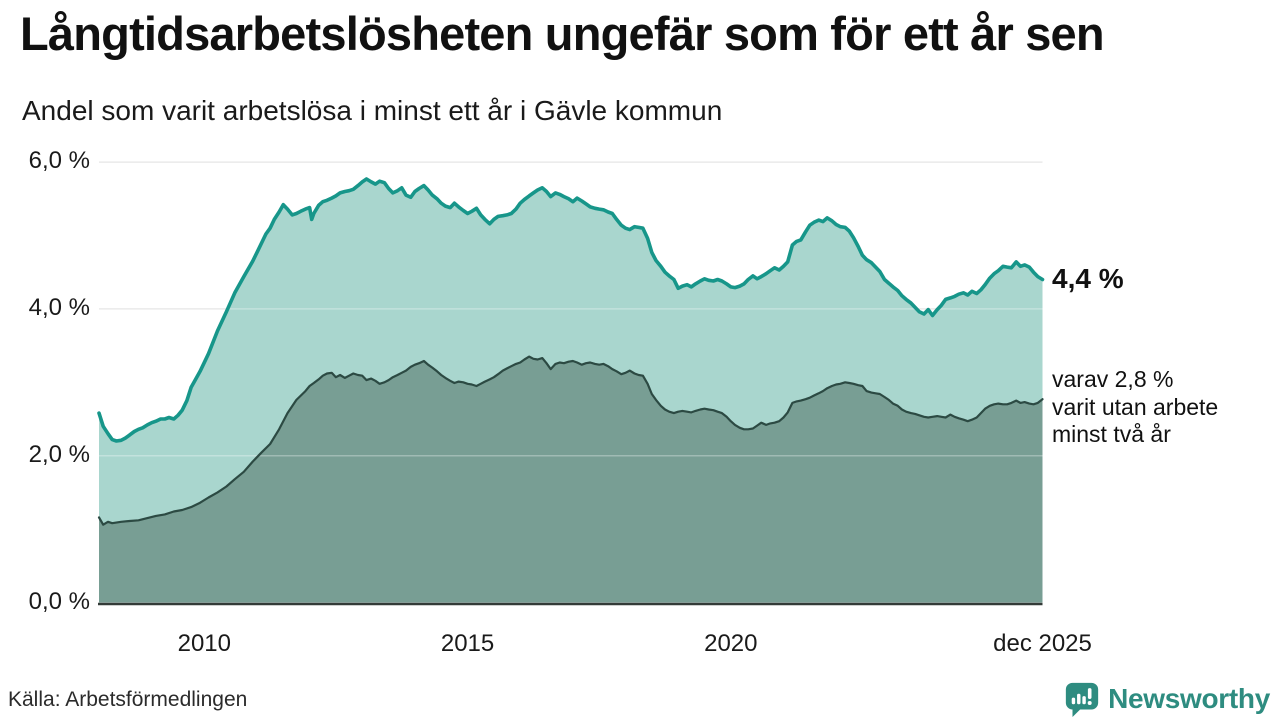 The height and width of the screenshot is (723, 1280). Describe the element at coordinates (59, 454) in the screenshot. I see `y-axis-tick-2: 2,0 %` at that location.